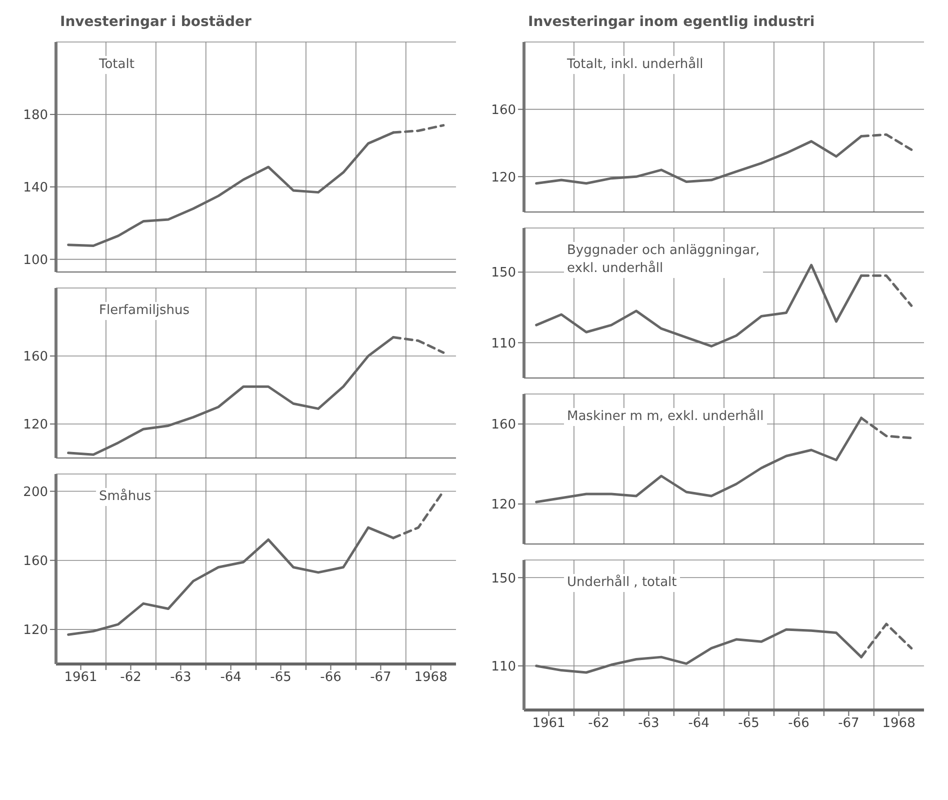 This screenshot has width=948, height=800. I want to click on chart-title: Investeringar i bostäder, so click(155, 22).